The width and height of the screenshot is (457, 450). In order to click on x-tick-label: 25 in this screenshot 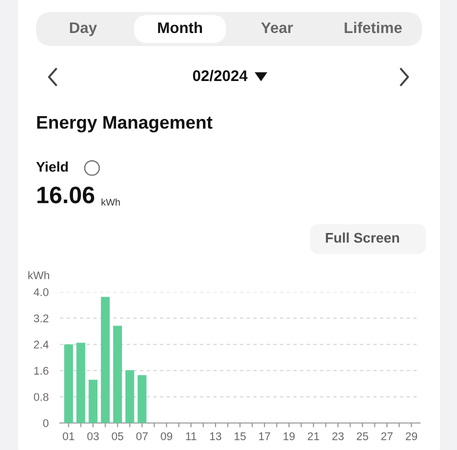, I will do `click(362, 436)`.